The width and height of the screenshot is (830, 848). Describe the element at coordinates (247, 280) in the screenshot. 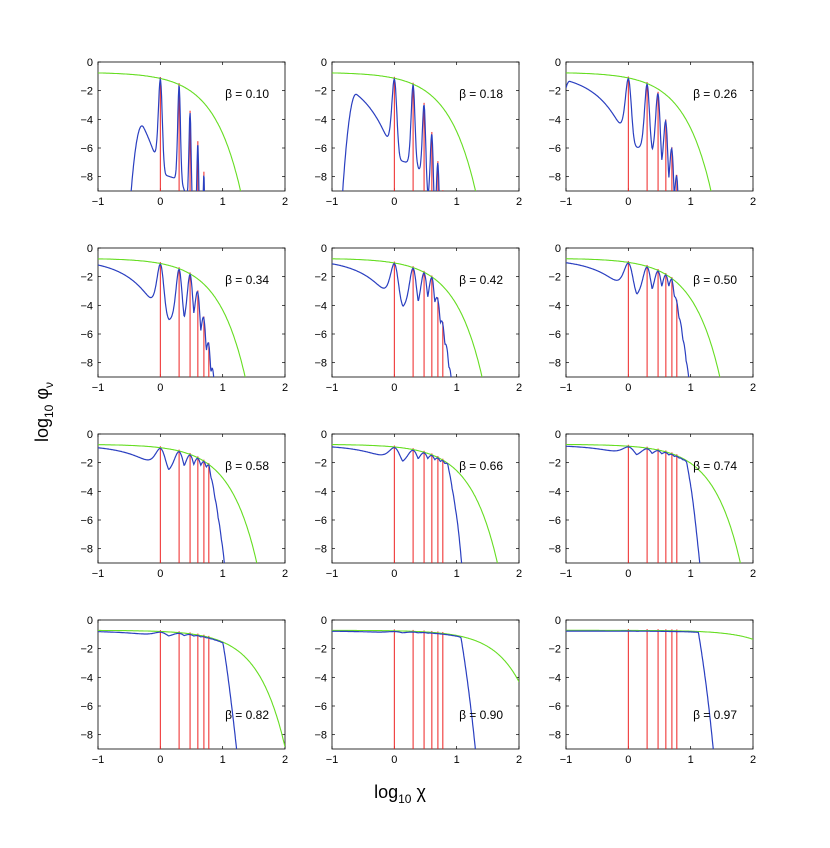

I see `beta-label: β = 0.34` at that location.